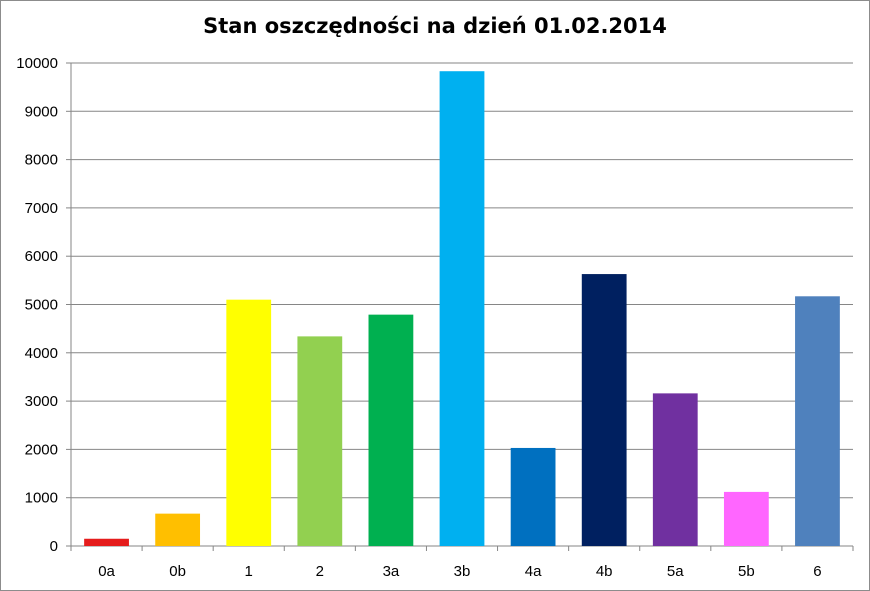 Image resolution: width=870 pixels, height=591 pixels. What do you see at coordinates (106, 542) in the screenshot?
I see `bar-0a` at bounding box center [106, 542].